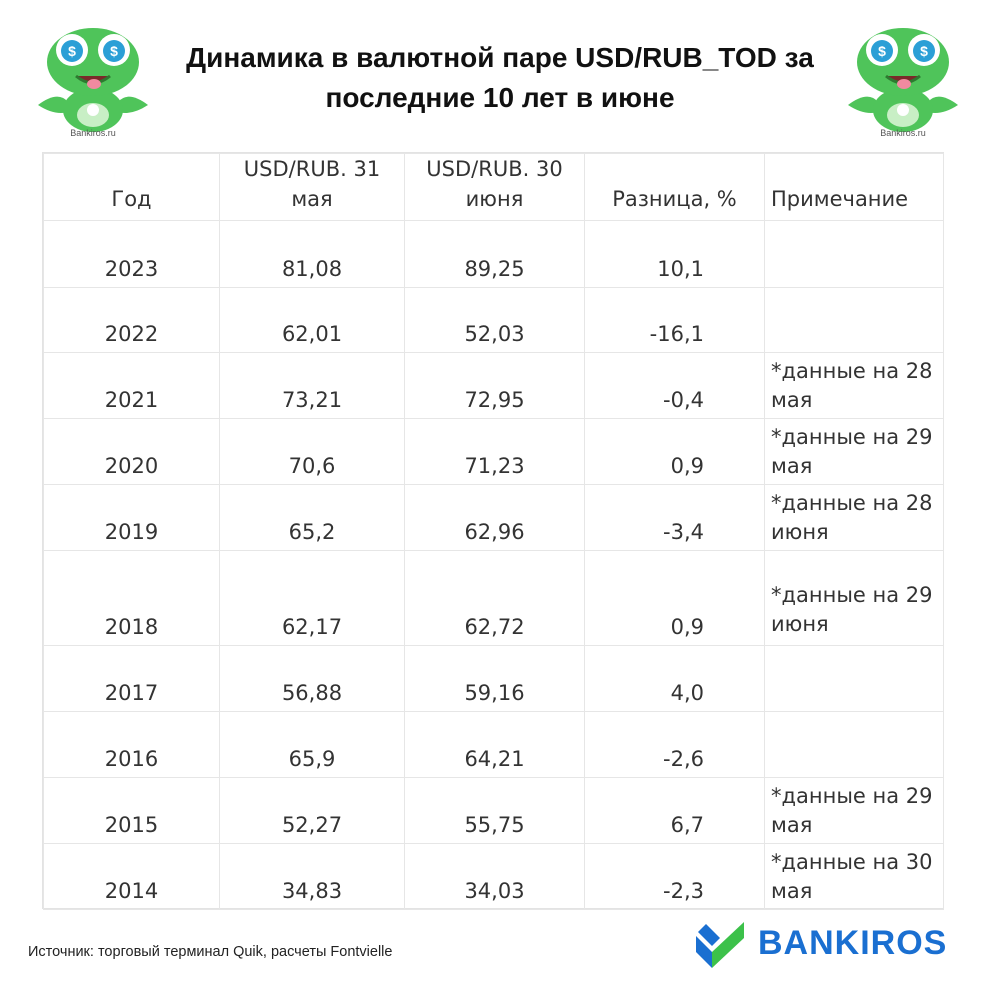 The width and height of the screenshot is (1000, 1000). Describe the element at coordinates (131, 678) in the screenshot. I see `cell-year: 2017` at that location.